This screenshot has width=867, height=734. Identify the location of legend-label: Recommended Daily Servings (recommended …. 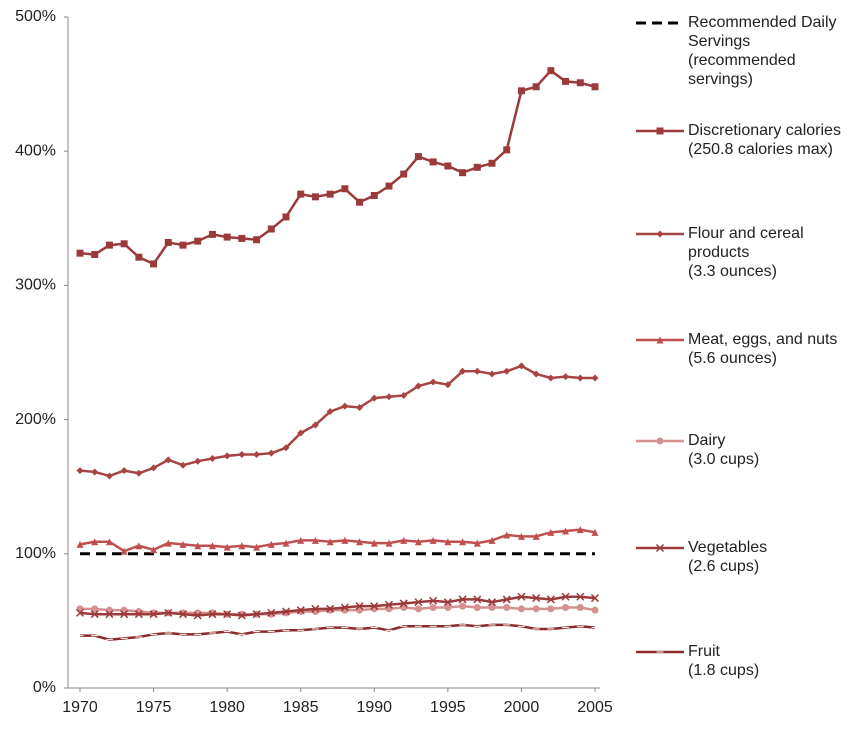
(762, 51).